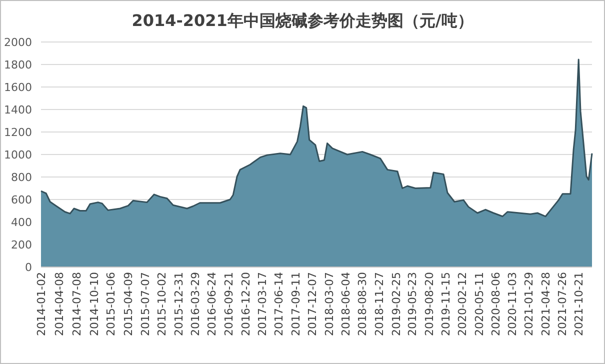 The image size is (605, 364). I want to click on x-tick-label: 2020-11-03, so click(513, 304).